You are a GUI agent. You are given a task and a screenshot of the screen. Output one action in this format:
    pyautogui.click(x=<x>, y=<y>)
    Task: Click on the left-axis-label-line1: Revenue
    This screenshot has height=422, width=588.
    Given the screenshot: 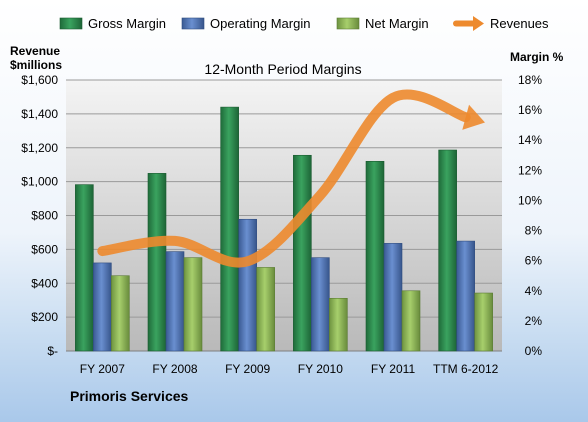 What is the action you would take?
    pyautogui.click(x=35, y=51)
    